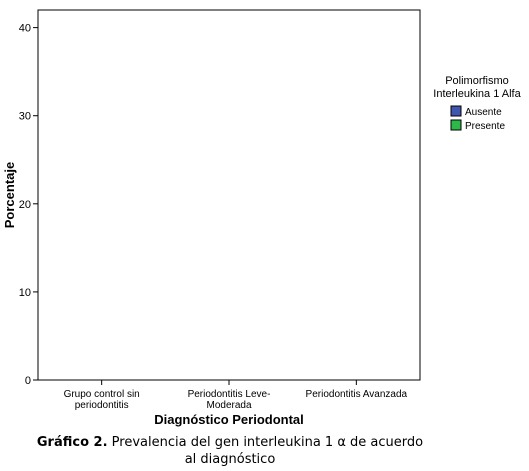 The width and height of the screenshot is (529, 471). What do you see at coordinates (25, 29) in the screenshot?
I see `y-tick-label: 40` at bounding box center [25, 29].